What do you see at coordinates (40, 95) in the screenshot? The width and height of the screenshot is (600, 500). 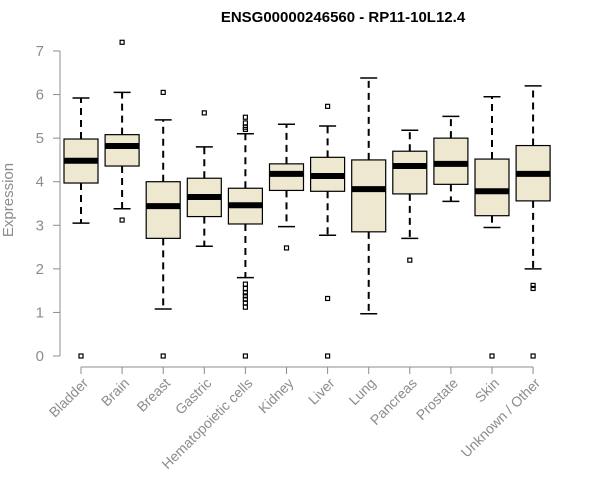 I see `y-tick-label: 6` at bounding box center [40, 95].